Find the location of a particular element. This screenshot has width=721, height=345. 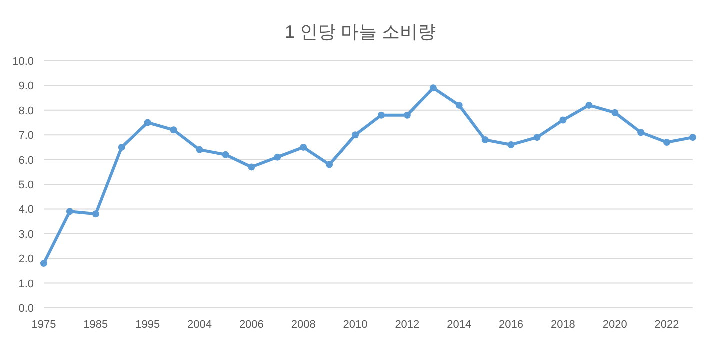

y-tick-label: 9.0 is located at coordinates (26, 86).